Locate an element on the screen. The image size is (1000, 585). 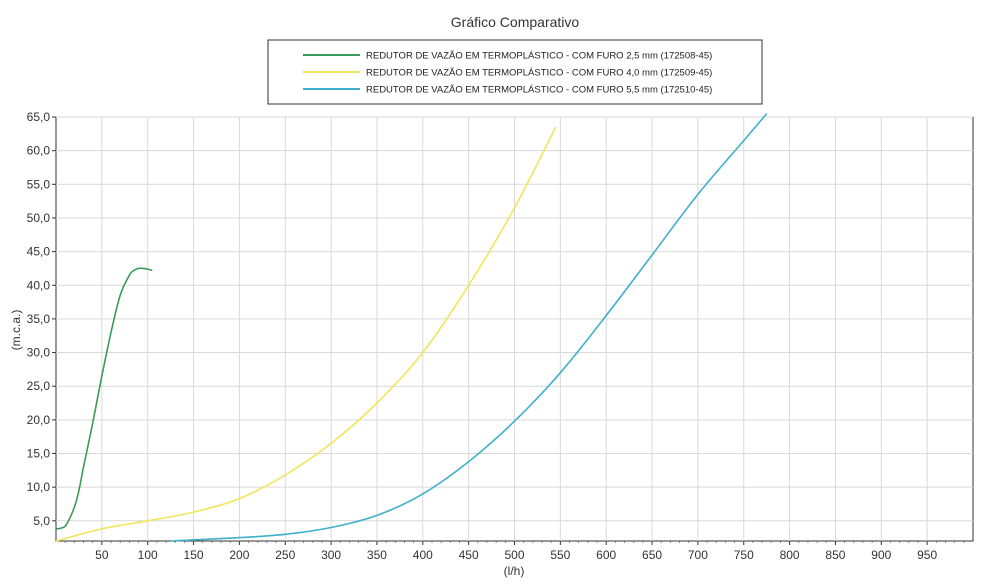
x-tick-label: 900 is located at coordinates (881, 555).